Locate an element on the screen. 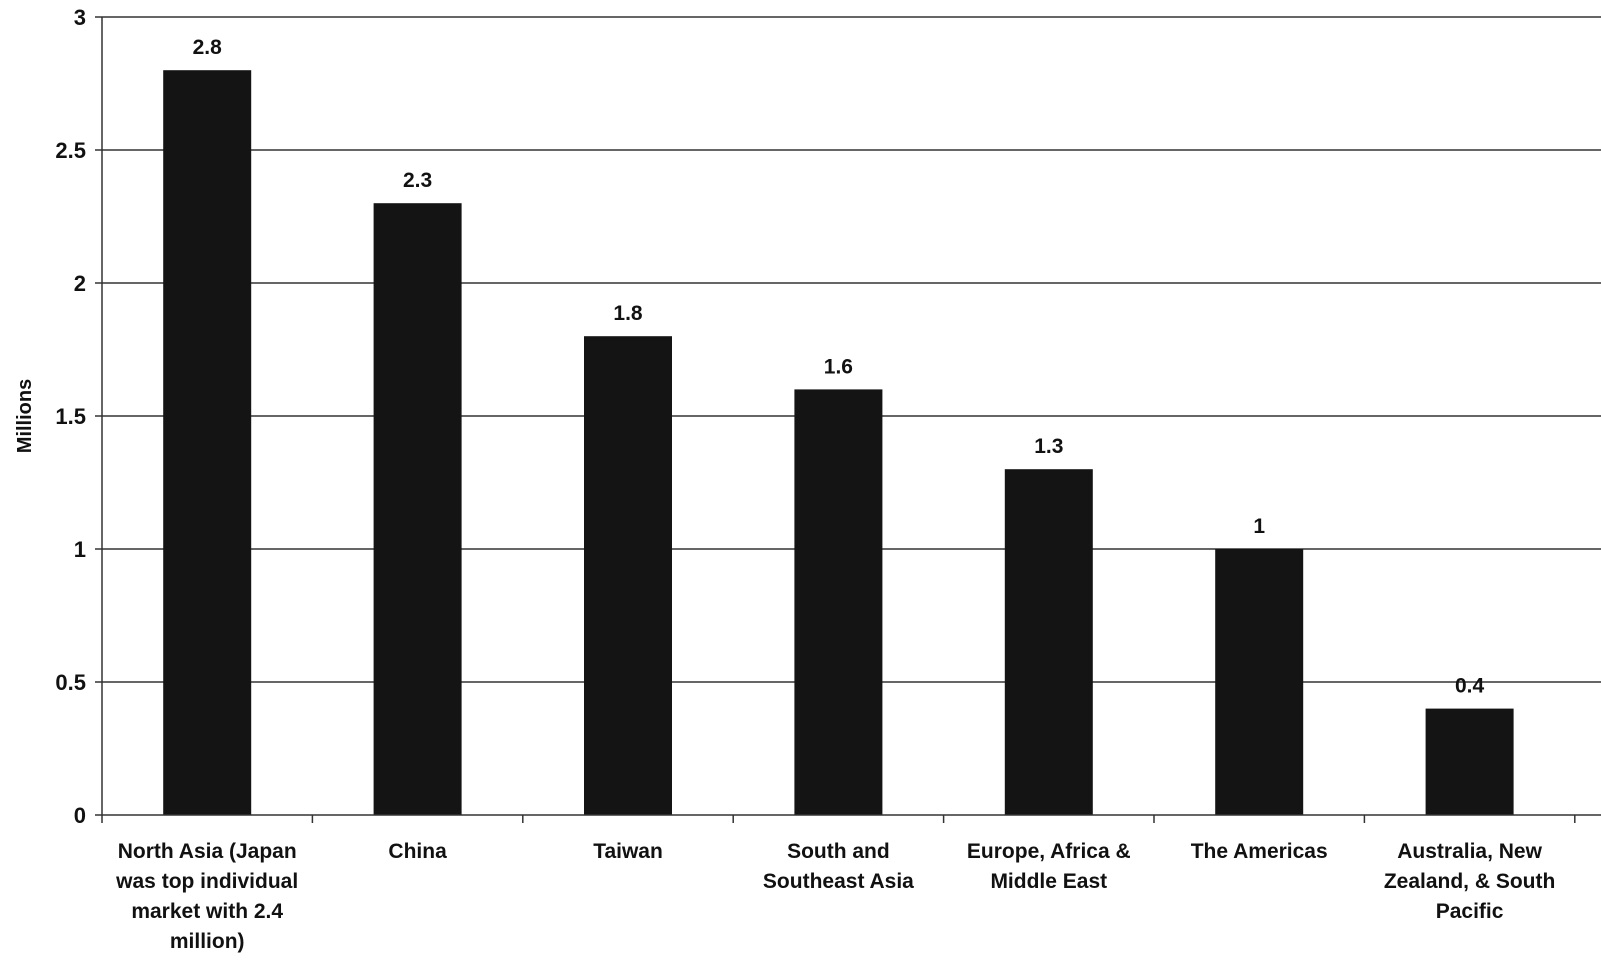 The image size is (1601, 977). data-label: 1.6 is located at coordinates (838, 366).